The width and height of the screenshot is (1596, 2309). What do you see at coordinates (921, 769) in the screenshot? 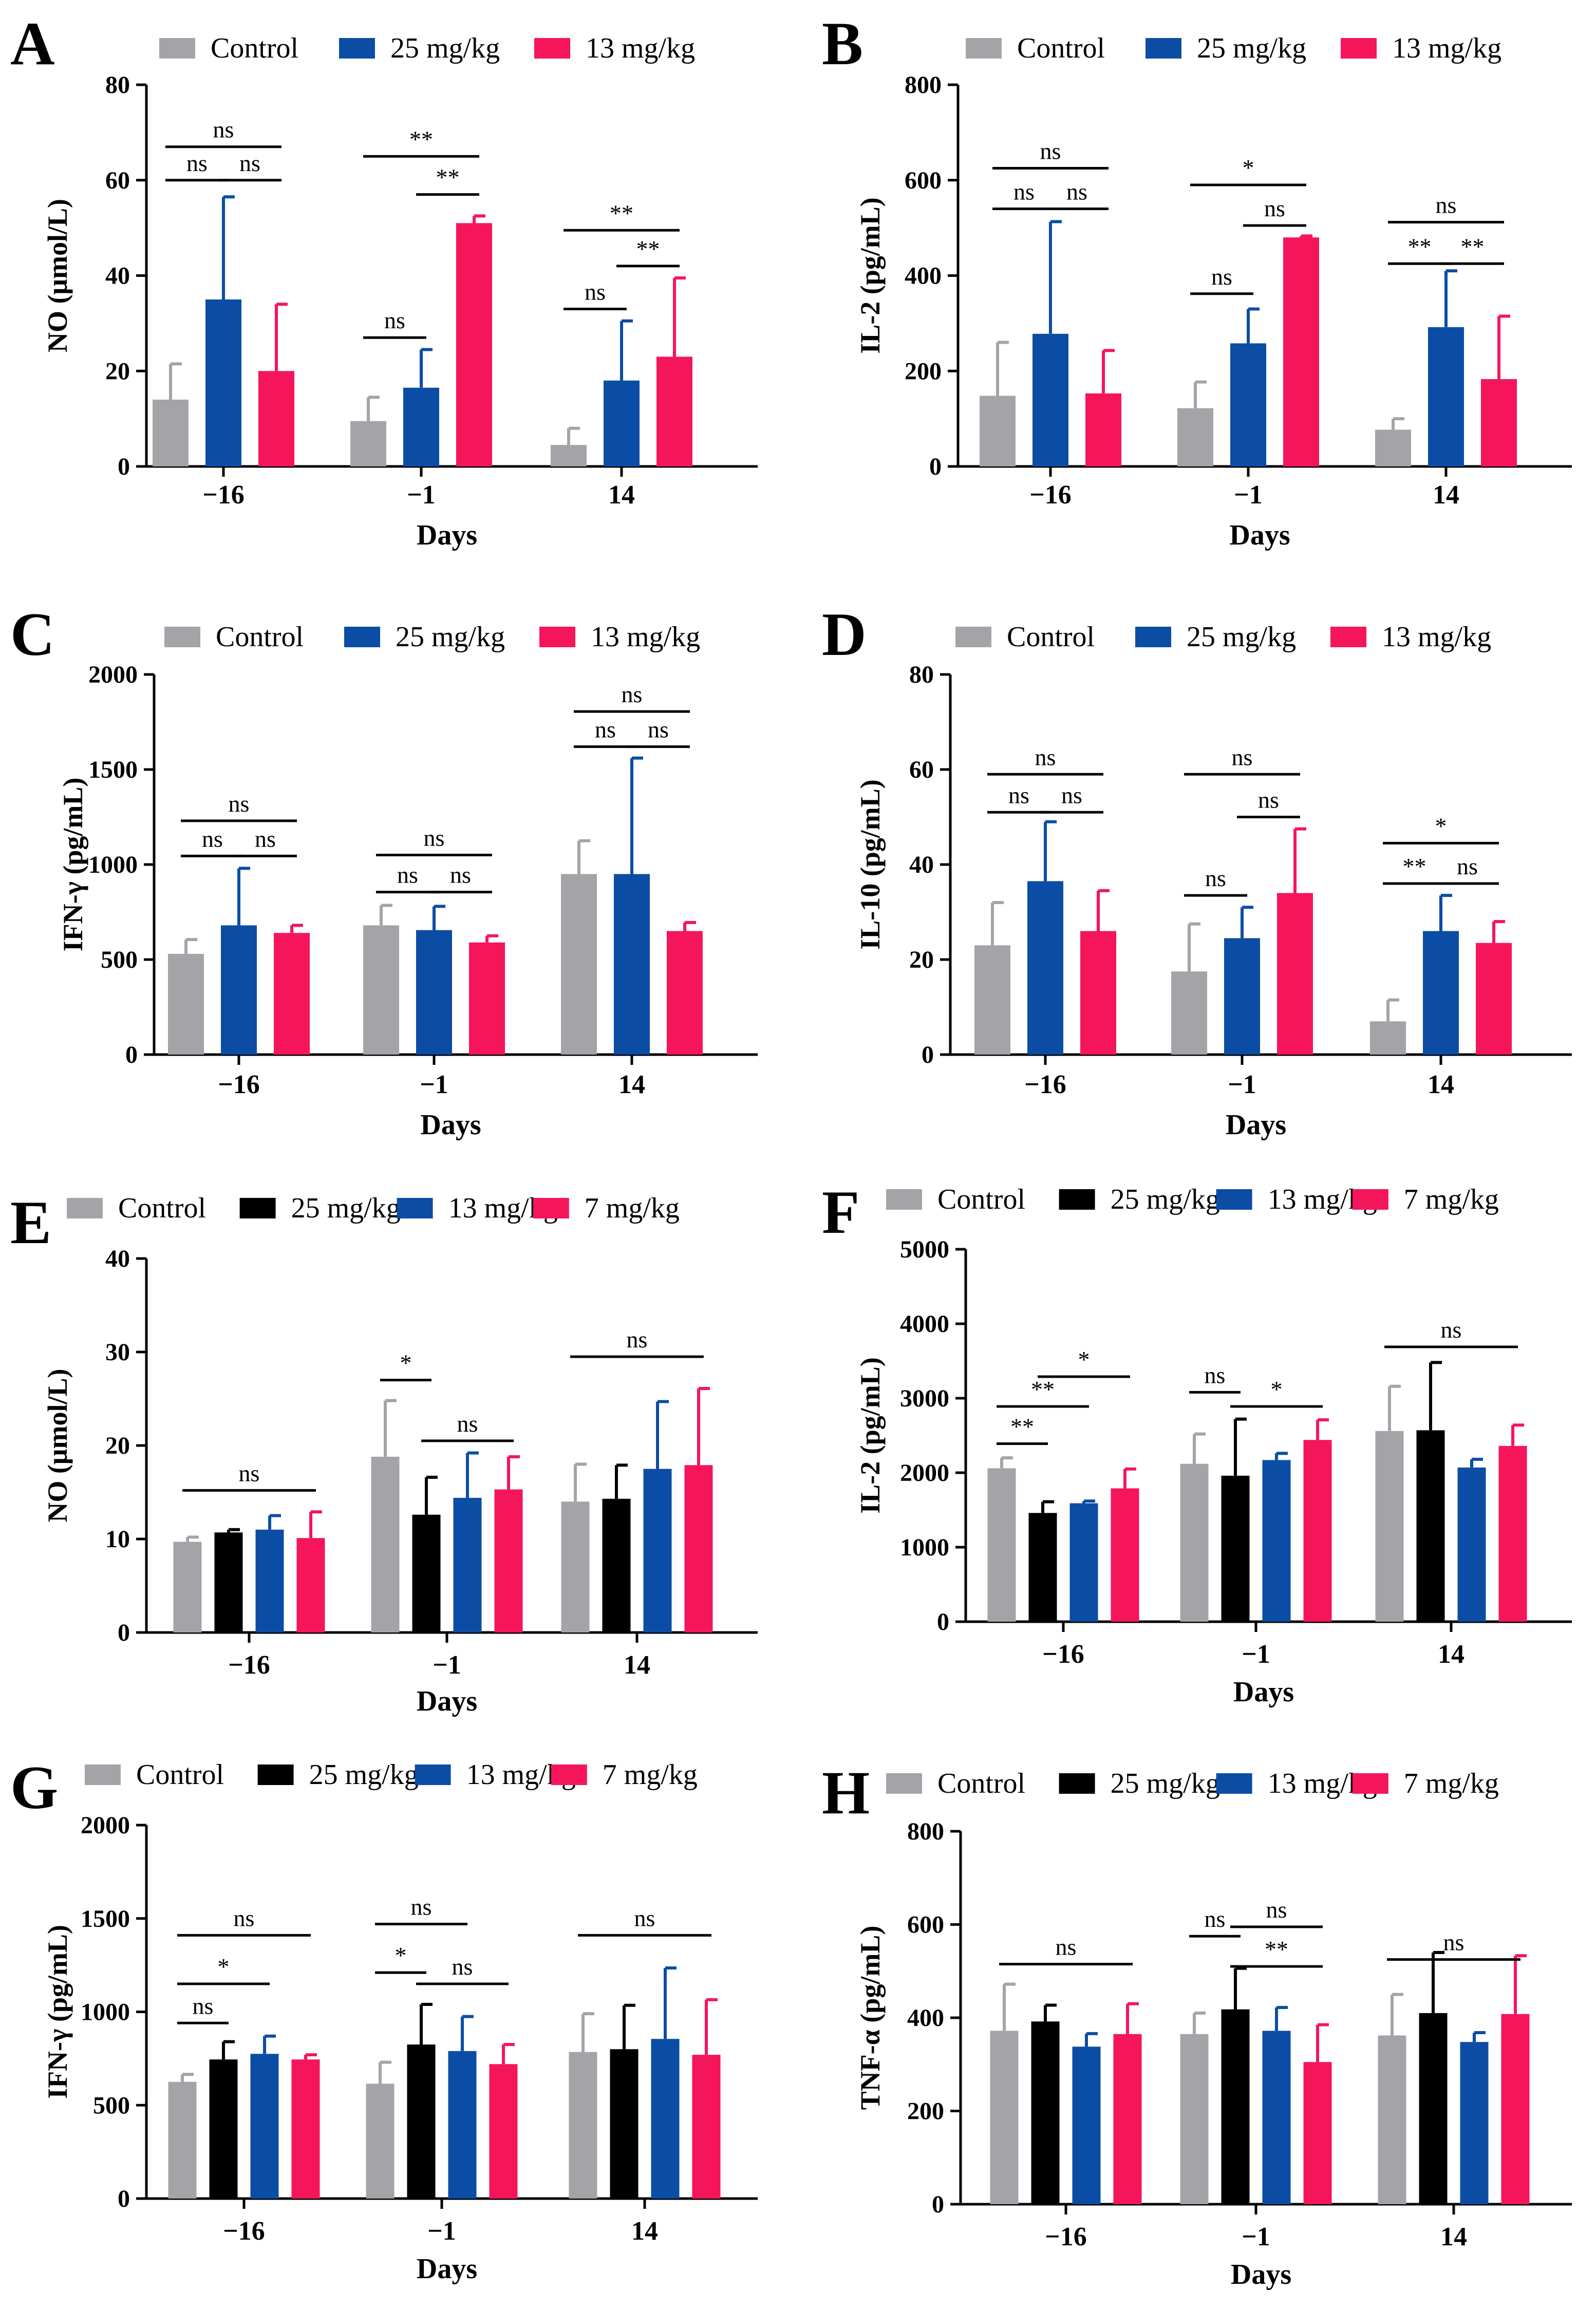
I see `y-tick-label: 60` at bounding box center [921, 769].